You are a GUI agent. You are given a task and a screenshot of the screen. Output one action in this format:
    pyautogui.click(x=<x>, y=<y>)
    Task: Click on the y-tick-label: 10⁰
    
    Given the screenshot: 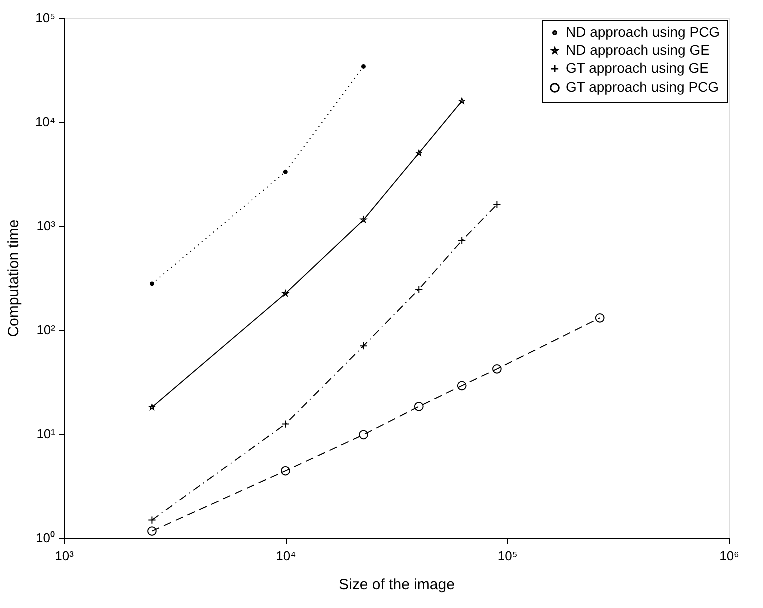 What is the action you would take?
    pyautogui.click(x=46, y=538)
    